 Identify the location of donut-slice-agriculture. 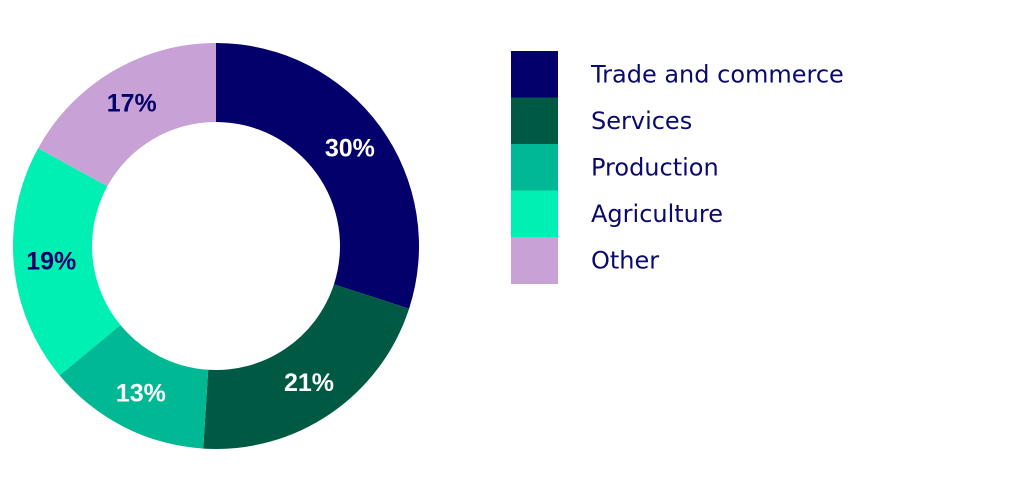
(67, 262).